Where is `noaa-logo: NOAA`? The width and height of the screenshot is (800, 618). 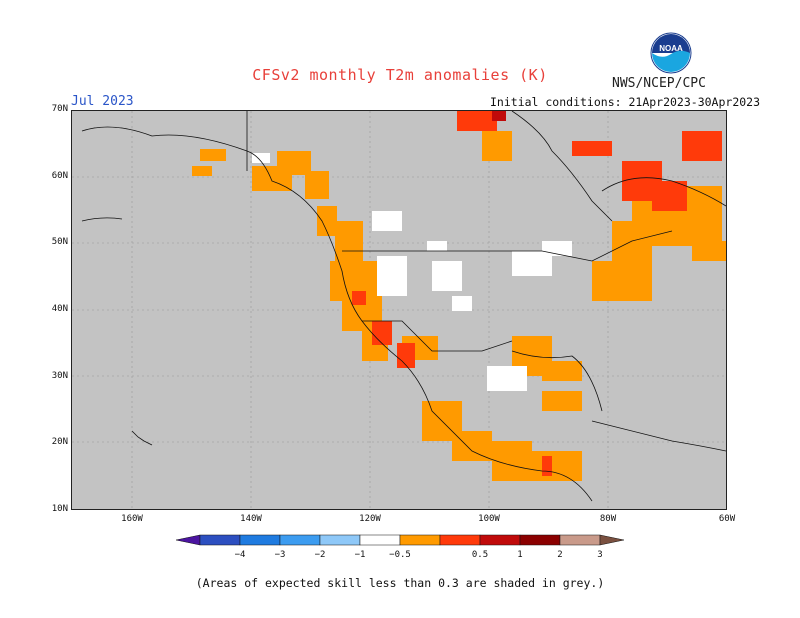 noaa-logo: NOAA is located at coordinates (671, 53).